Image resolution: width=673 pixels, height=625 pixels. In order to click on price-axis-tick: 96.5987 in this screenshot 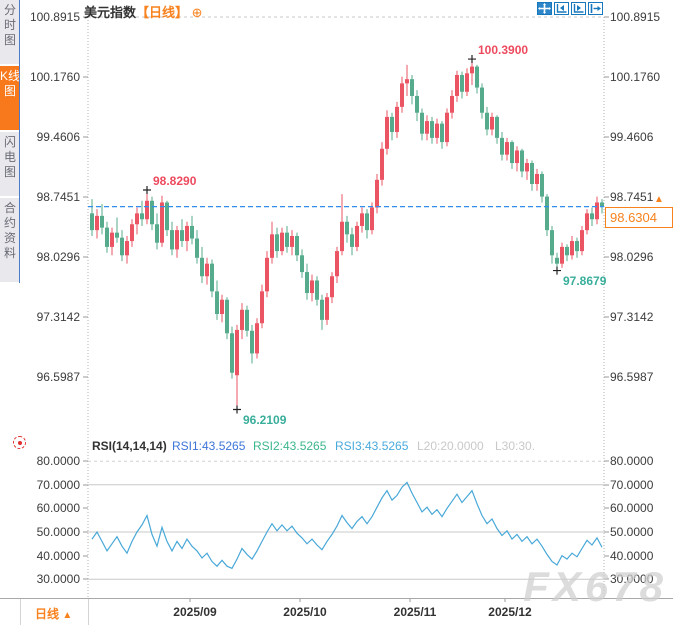, I will do `click(632, 377)`.